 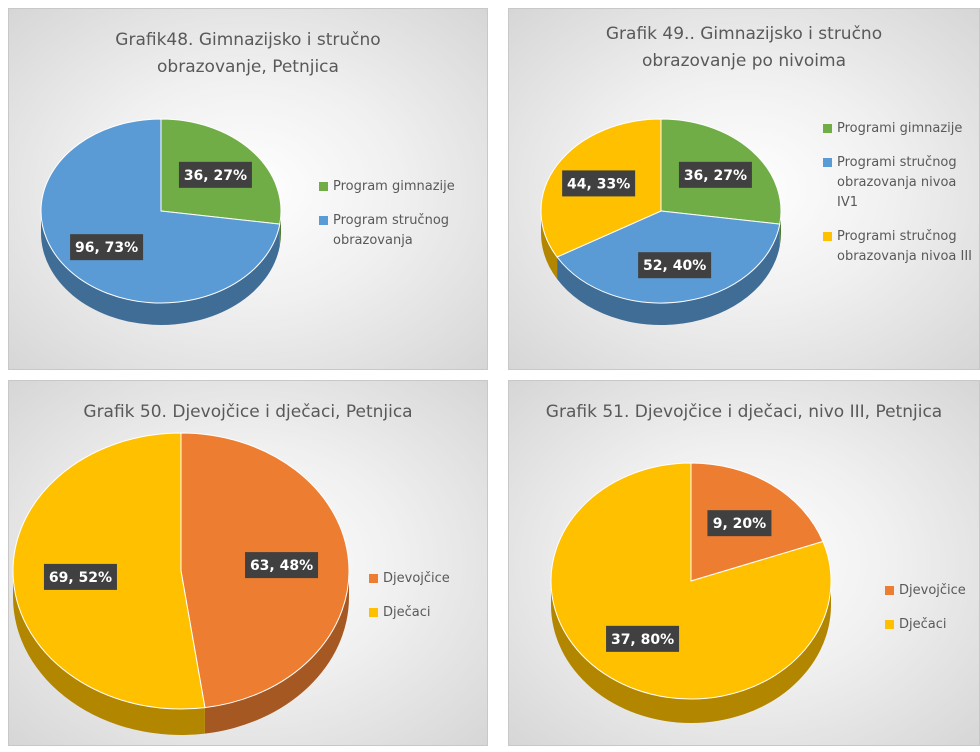 I want to click on data-label: 9, 20%, so click(x=739, y=524).